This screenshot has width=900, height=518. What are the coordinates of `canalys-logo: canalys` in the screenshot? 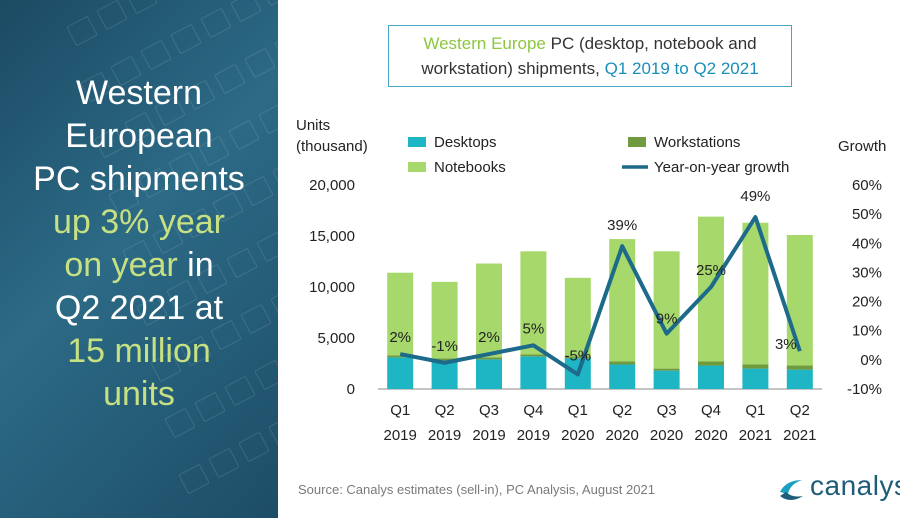 It's located at (838, 487).